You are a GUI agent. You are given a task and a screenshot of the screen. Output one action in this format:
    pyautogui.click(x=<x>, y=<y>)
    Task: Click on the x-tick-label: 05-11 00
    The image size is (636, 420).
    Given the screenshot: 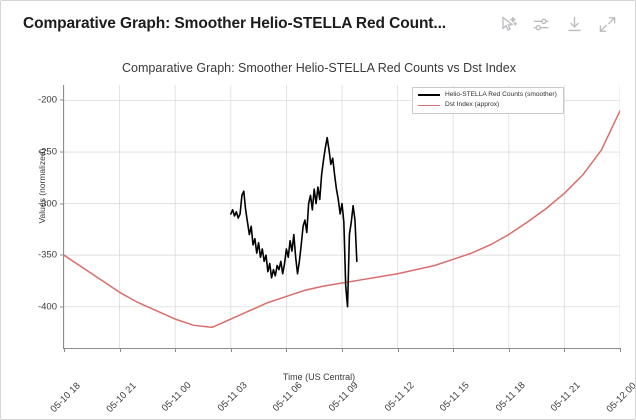 What is the action you would take?
    pyautogui.click(x=176, y=397)
    